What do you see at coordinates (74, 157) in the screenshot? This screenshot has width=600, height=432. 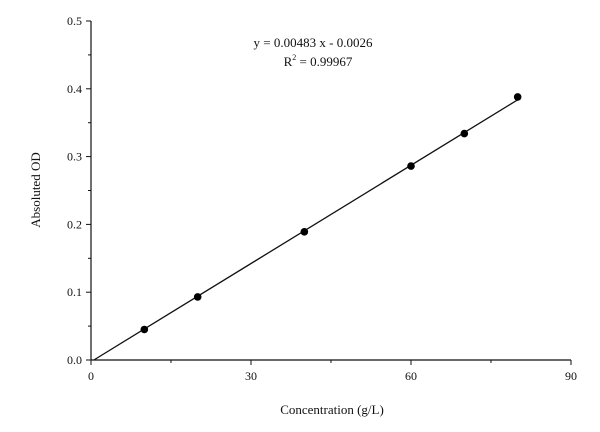 I see `y-tick-label: 0.3` at bounding box center [74, 157].